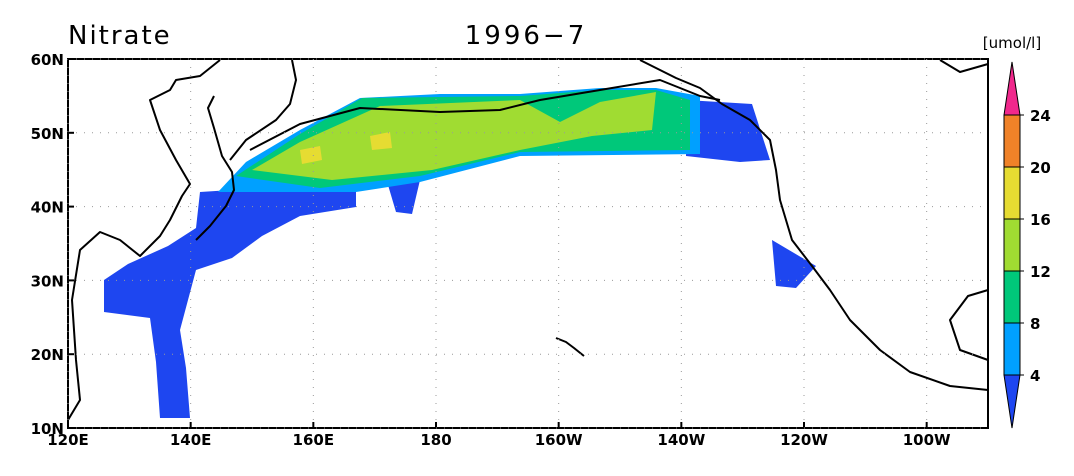 The height and width of the screenshot is (476, 1074). Describe the element at coordinates (1012, 401) in the screenshot. I see `colorbar-under` at that location.